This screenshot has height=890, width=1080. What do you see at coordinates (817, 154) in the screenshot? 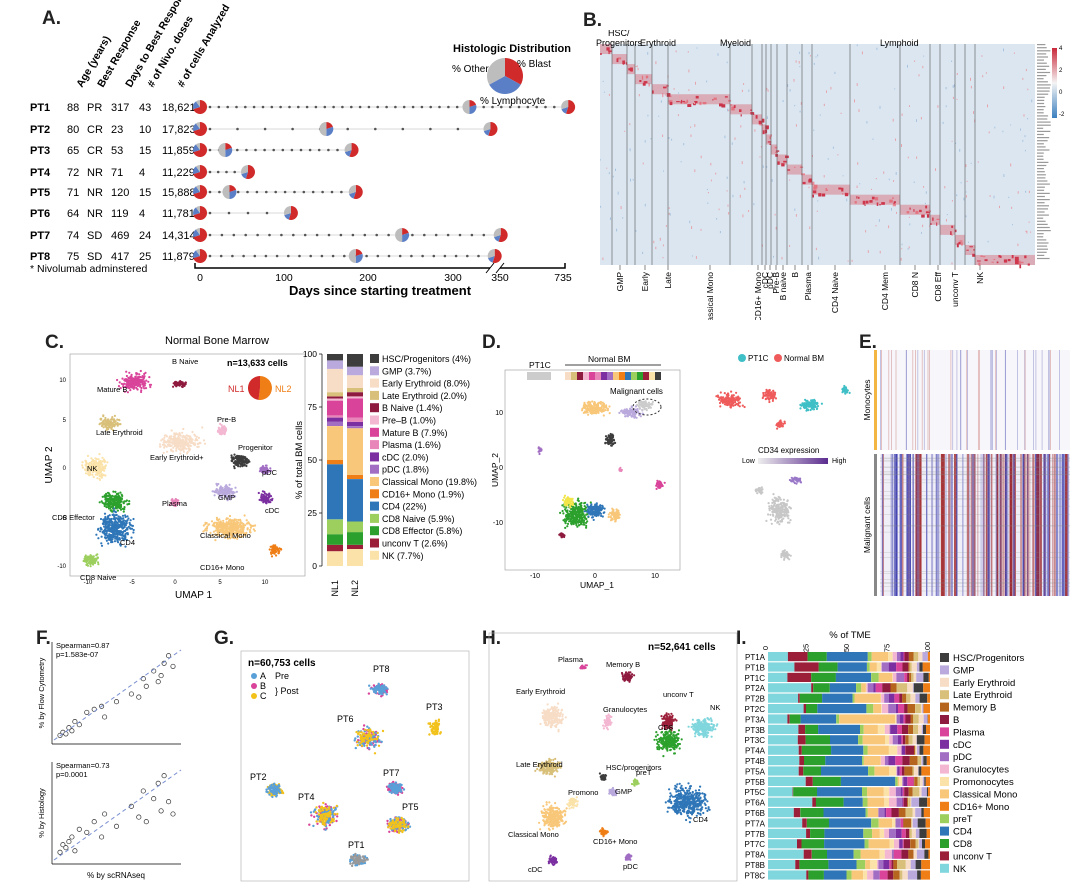
I see `heatmap-bg` at bounding box center [817, 154].